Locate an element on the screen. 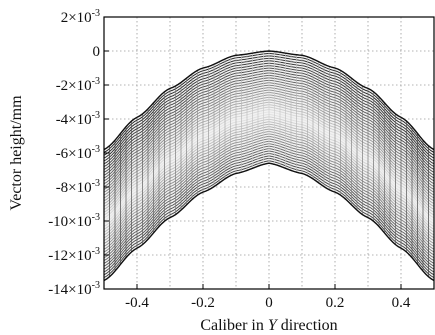  x-axis: -0.4 -0.2 0 0.2 0.4 is located at coordinates (268, 297).